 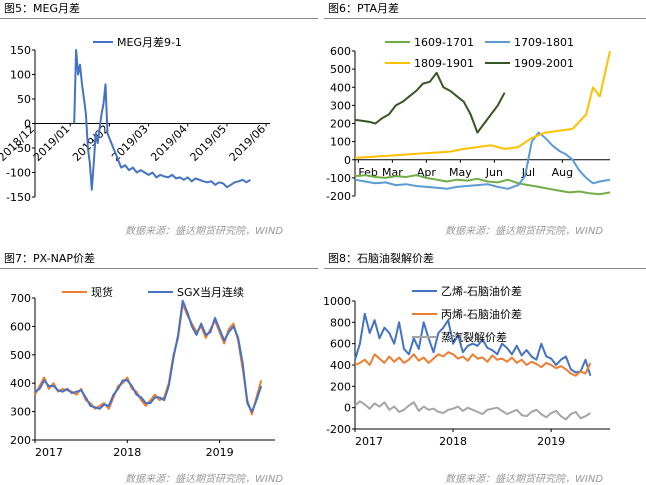 I want to click on y-tick-label: 1000, so click(x=337, y=301).